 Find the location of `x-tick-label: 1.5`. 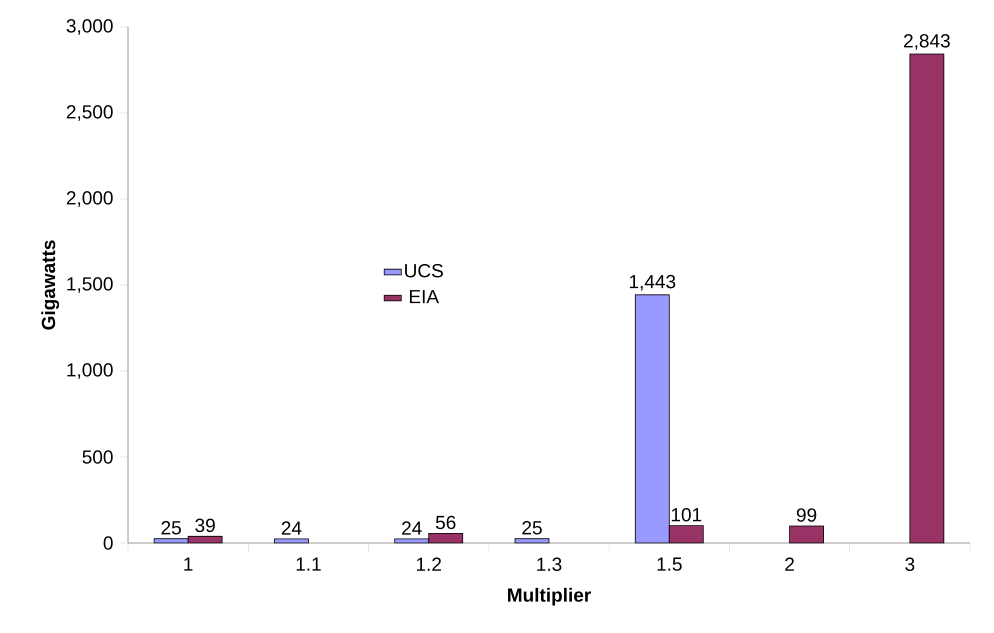

x-tick-label: 1.5 is located at coordinates (670, 564).